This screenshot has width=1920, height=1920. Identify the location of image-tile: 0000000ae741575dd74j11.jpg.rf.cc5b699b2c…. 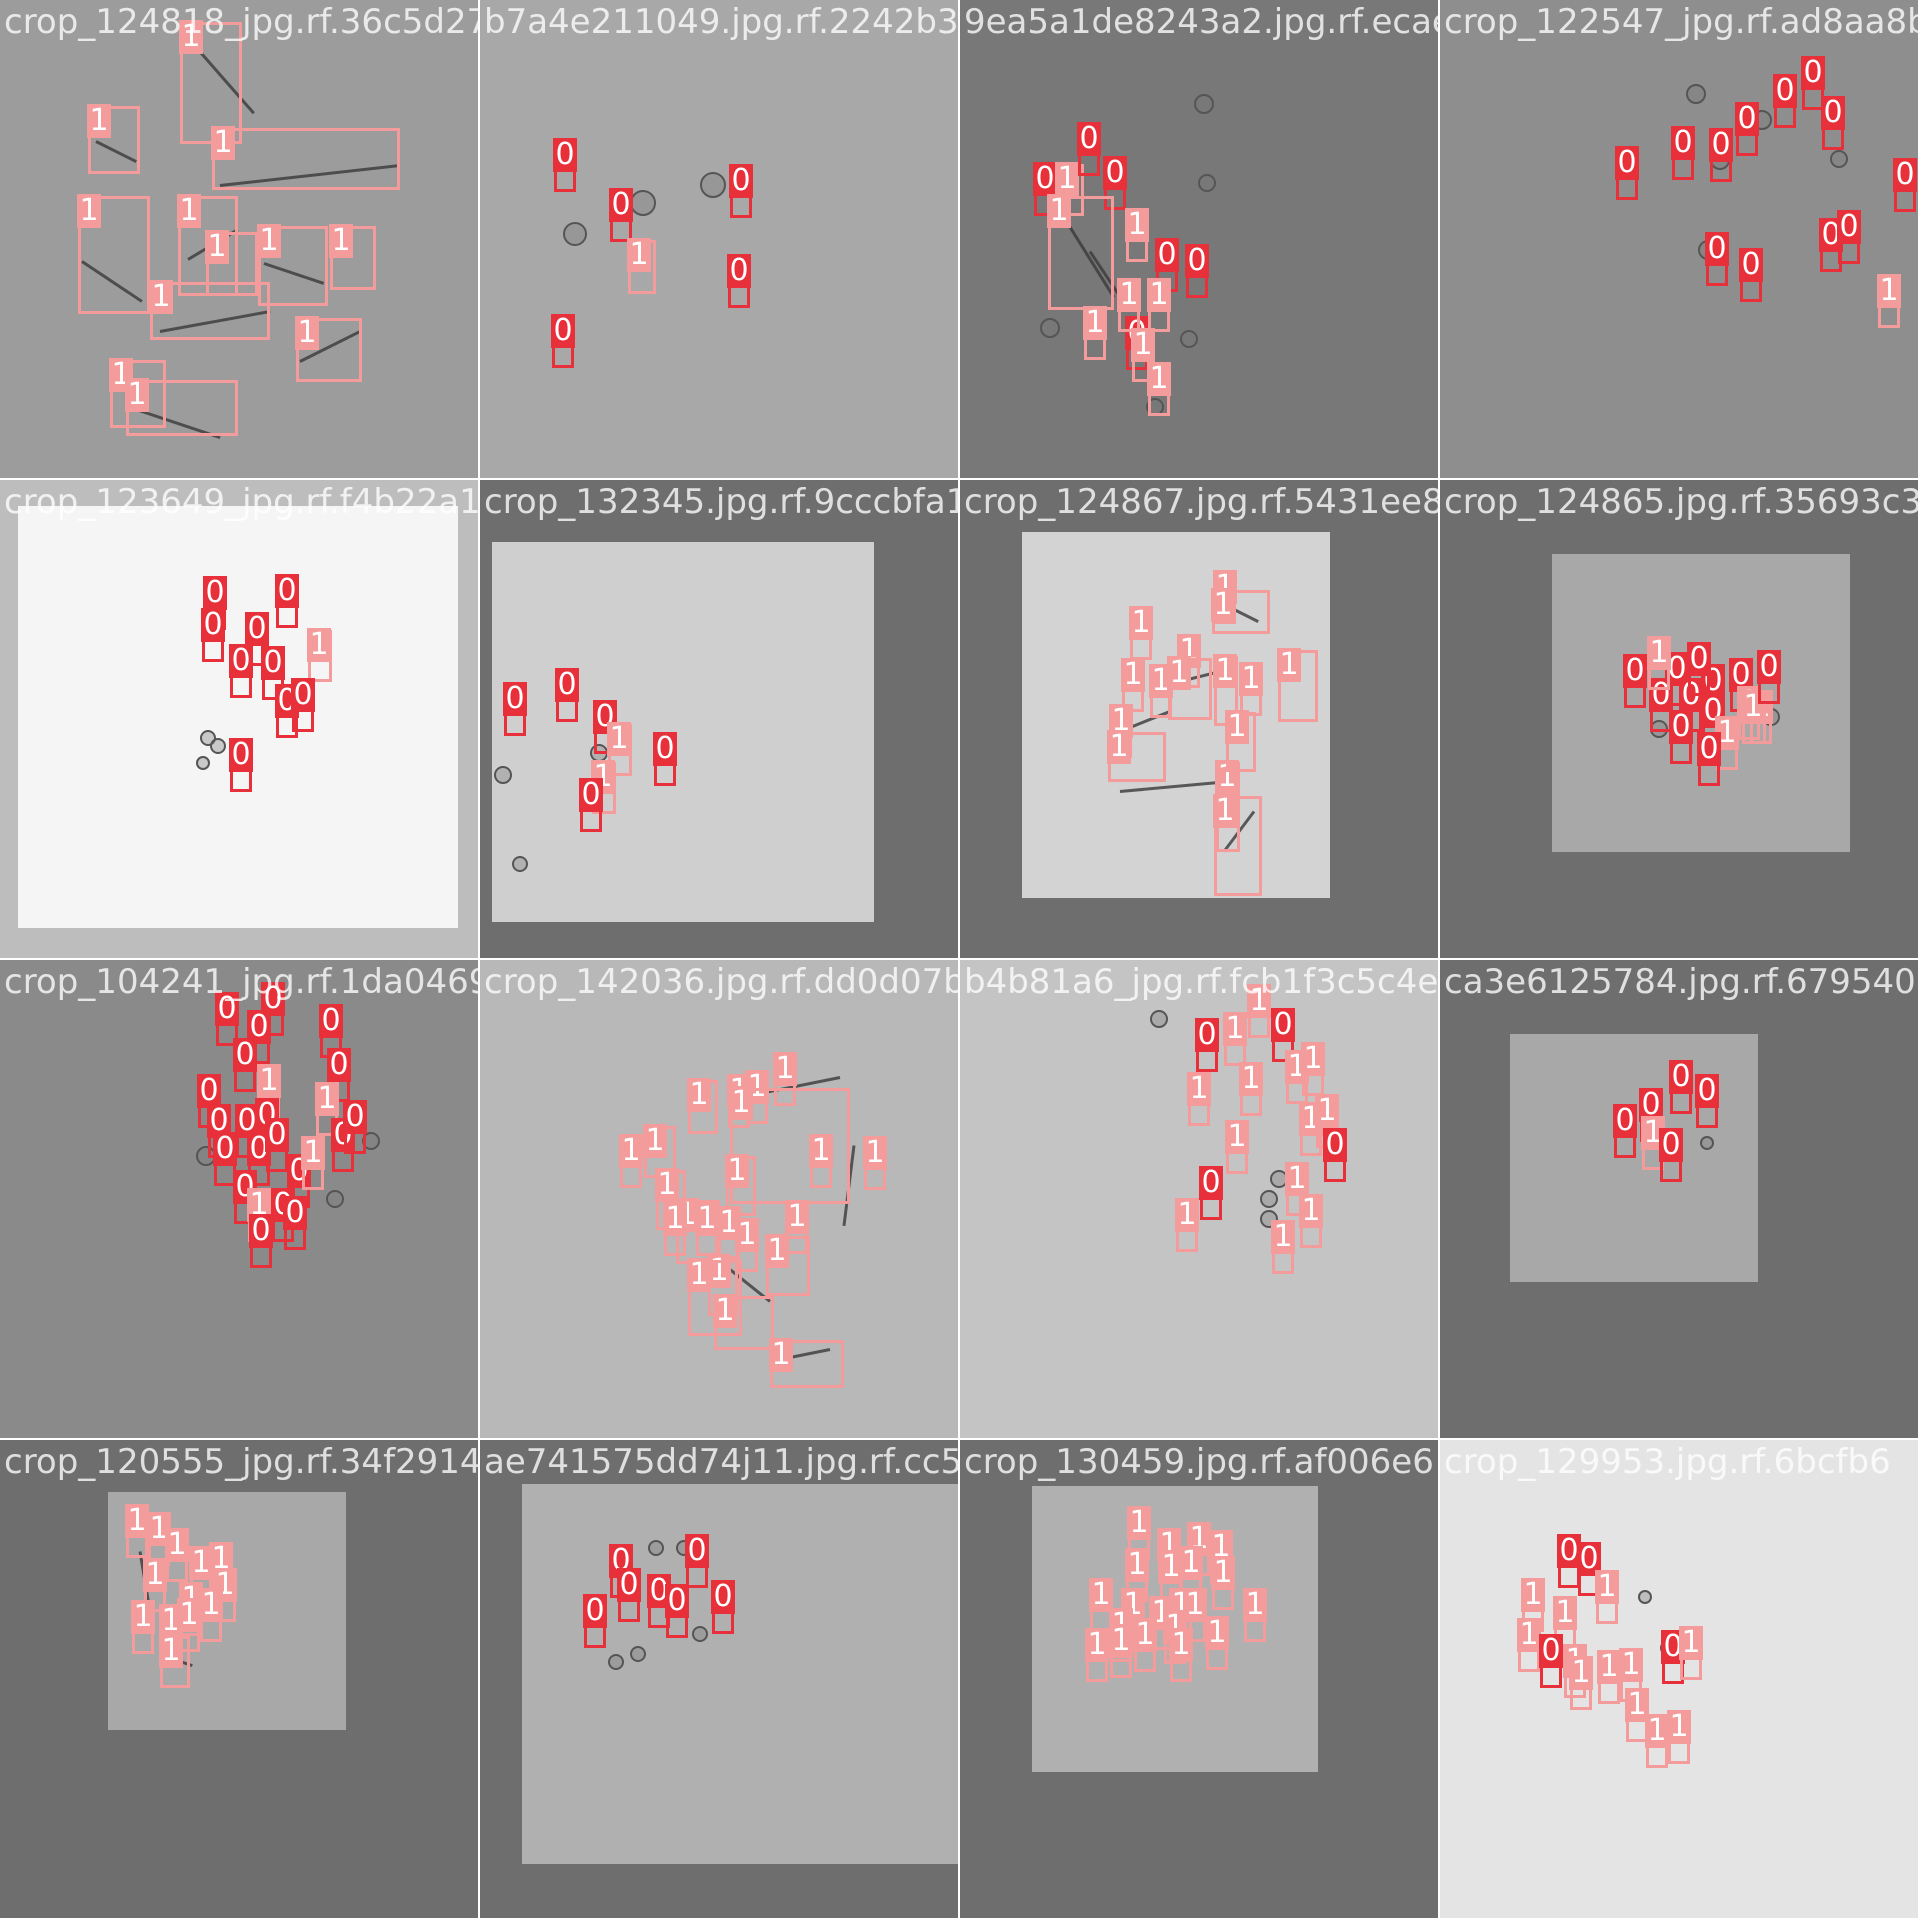
(719, 1679).